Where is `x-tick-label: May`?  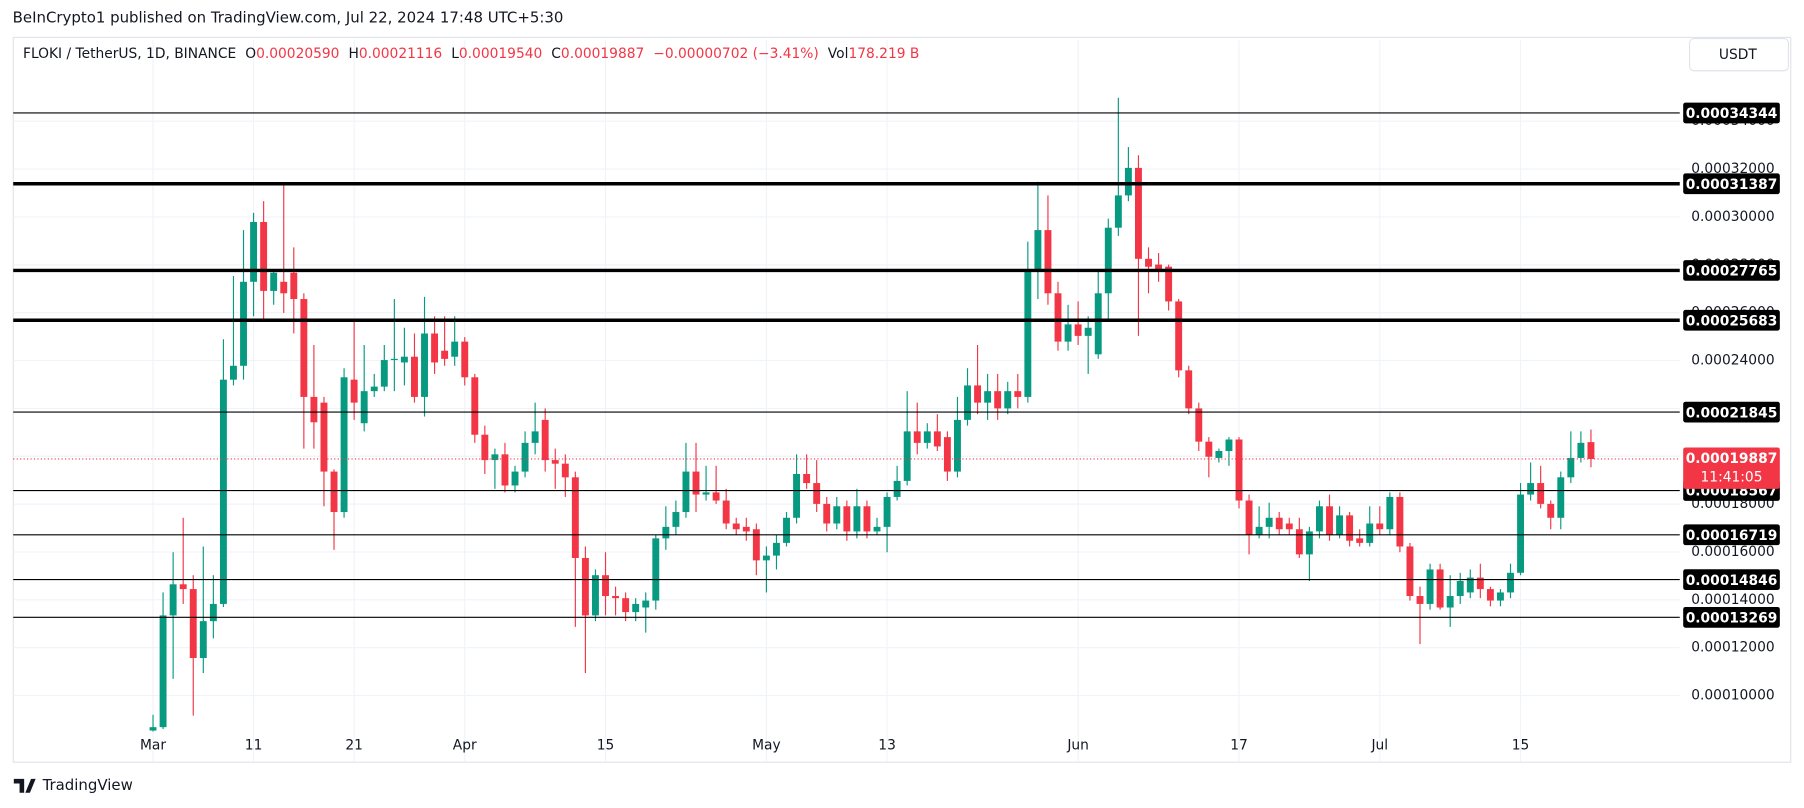 x-tick-label: May is located at coordinates (766, 746).